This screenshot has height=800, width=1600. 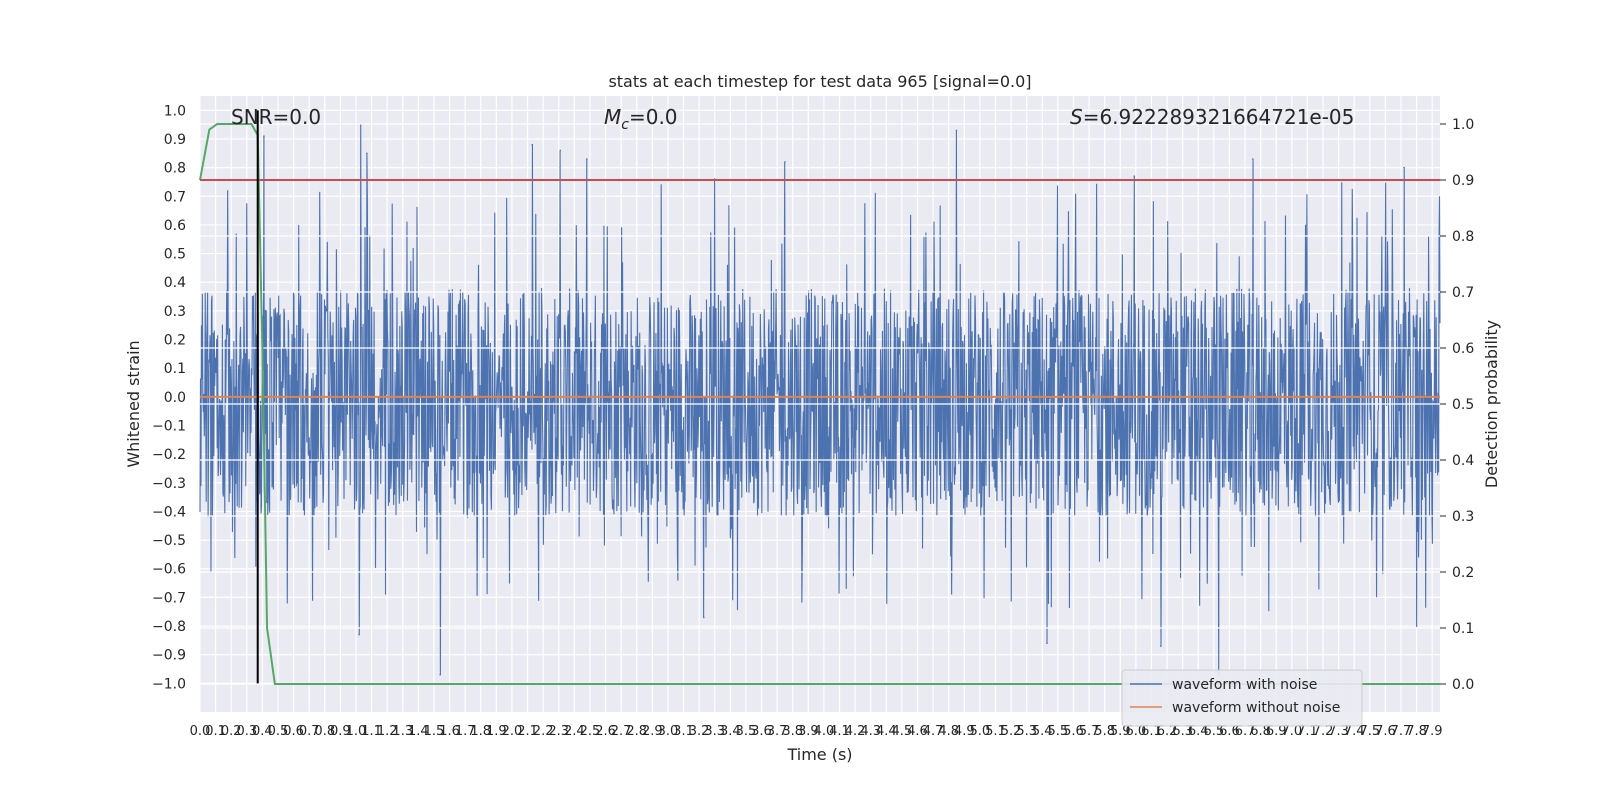 I want to click on x-tick-label: 1.7, so click(x=465, y=731).